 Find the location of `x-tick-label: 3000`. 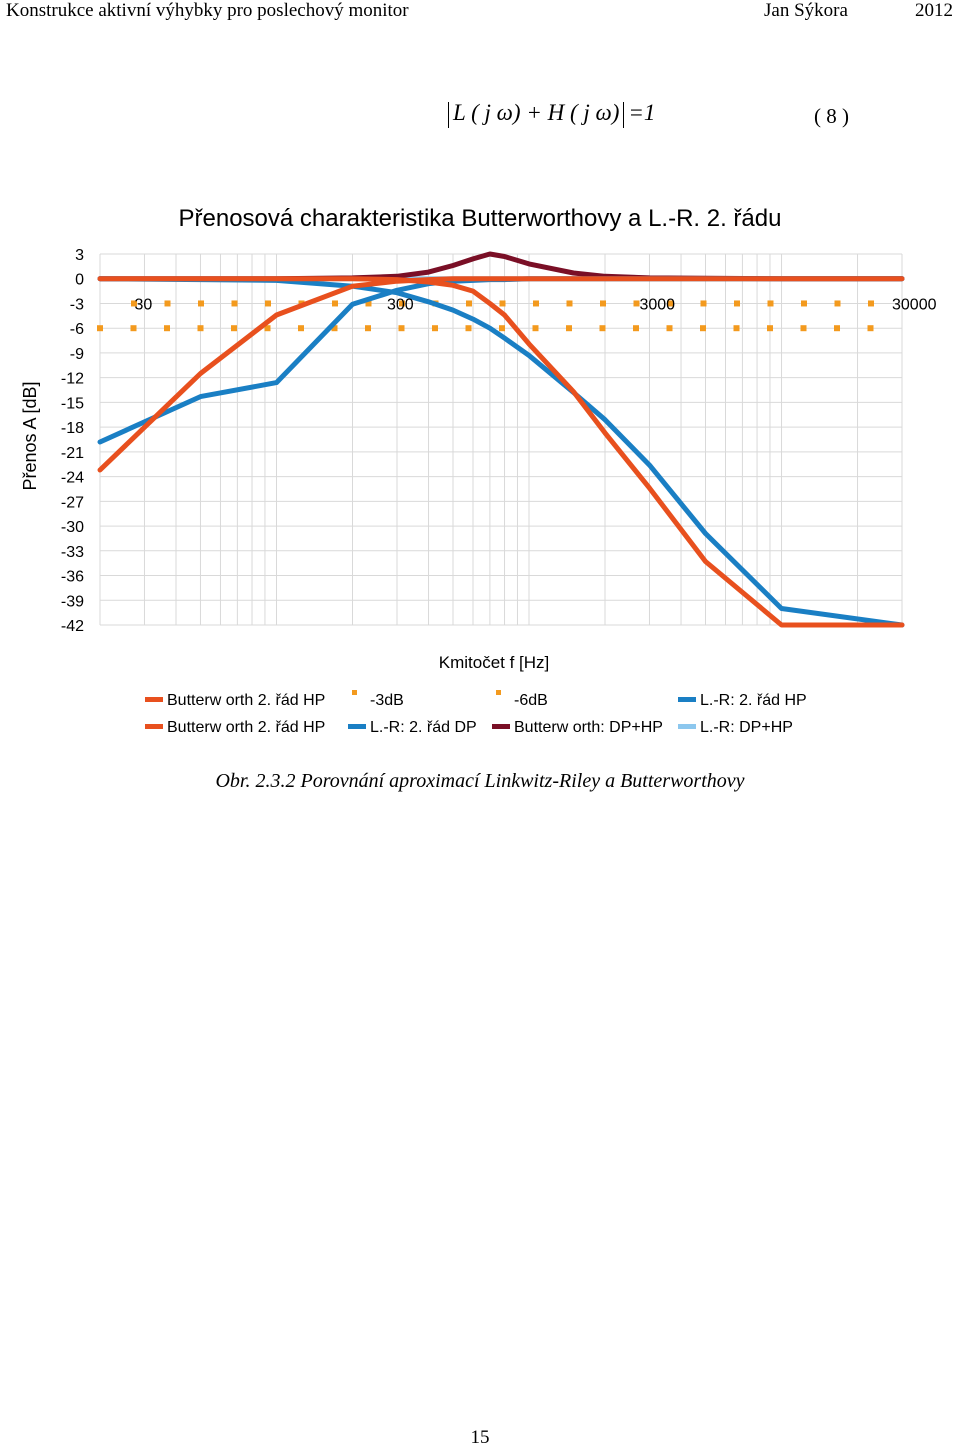

x-tick-label: 3000 is located at coordinates (657, 304).